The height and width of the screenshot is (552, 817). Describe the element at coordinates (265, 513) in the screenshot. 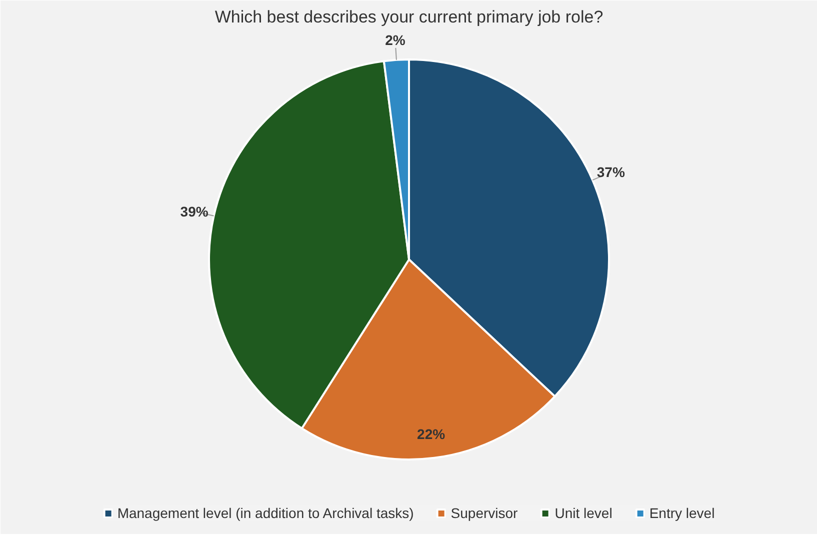

I see `legend-label: Management level (in addition to Archival tasks)` at that location.